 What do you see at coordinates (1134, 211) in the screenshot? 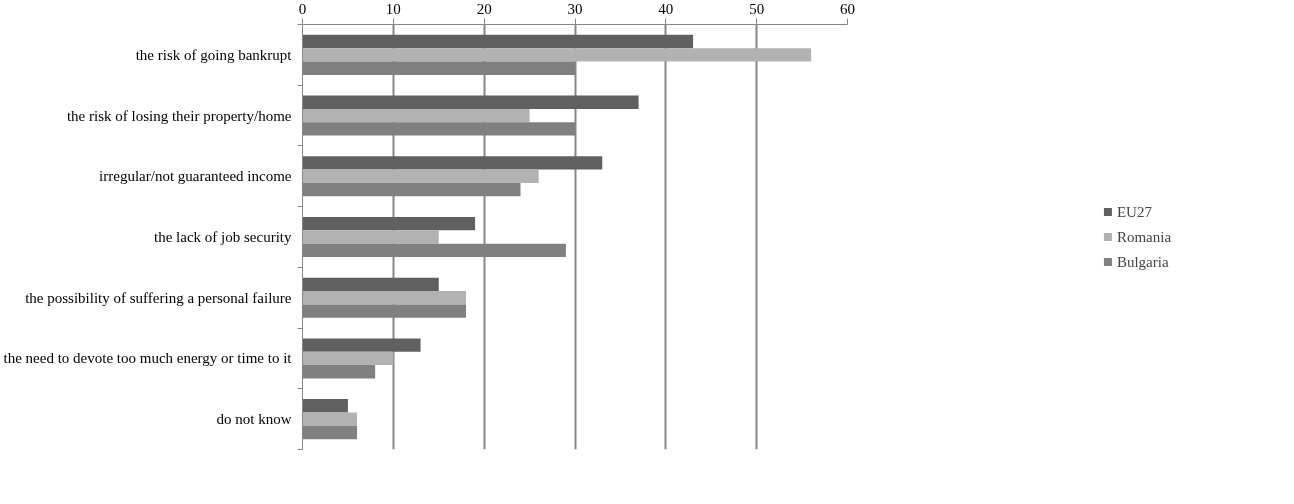
I see `legend-label: EU27` at bounding box center [1134, 211].